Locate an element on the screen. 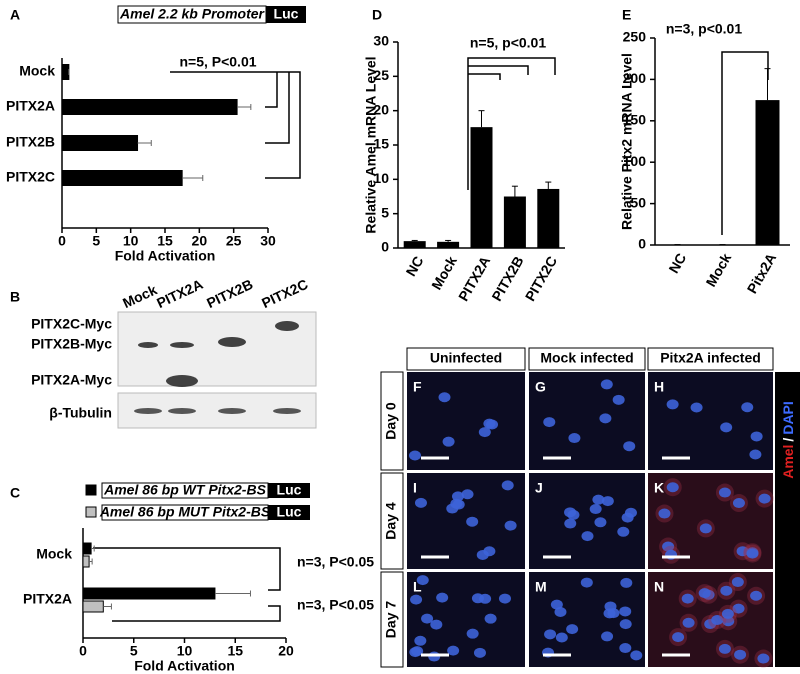  panel-letter: B is located at coordinates (15, 297).